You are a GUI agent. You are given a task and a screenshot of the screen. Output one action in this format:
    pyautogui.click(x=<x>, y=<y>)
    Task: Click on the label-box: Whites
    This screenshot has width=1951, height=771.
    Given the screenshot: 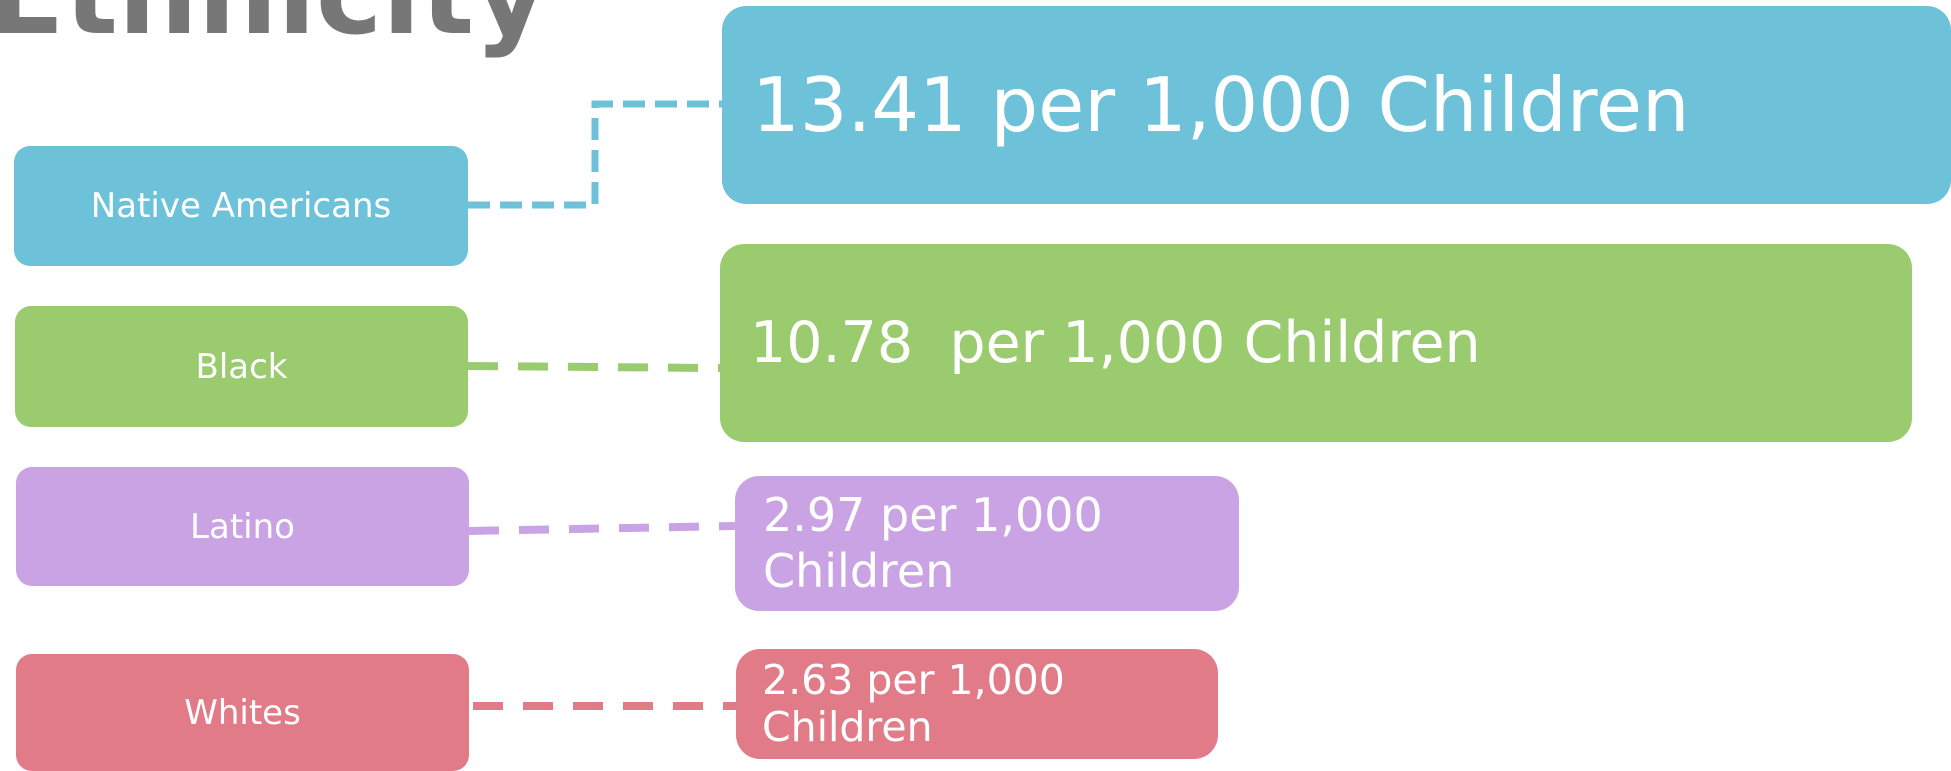 What is the action you would take?
    pyautogui.click(x=242, y=712)
    